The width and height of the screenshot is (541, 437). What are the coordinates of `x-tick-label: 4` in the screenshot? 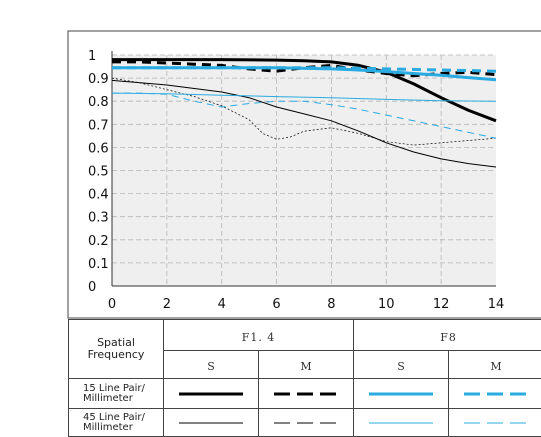 It's located at (222, 304).